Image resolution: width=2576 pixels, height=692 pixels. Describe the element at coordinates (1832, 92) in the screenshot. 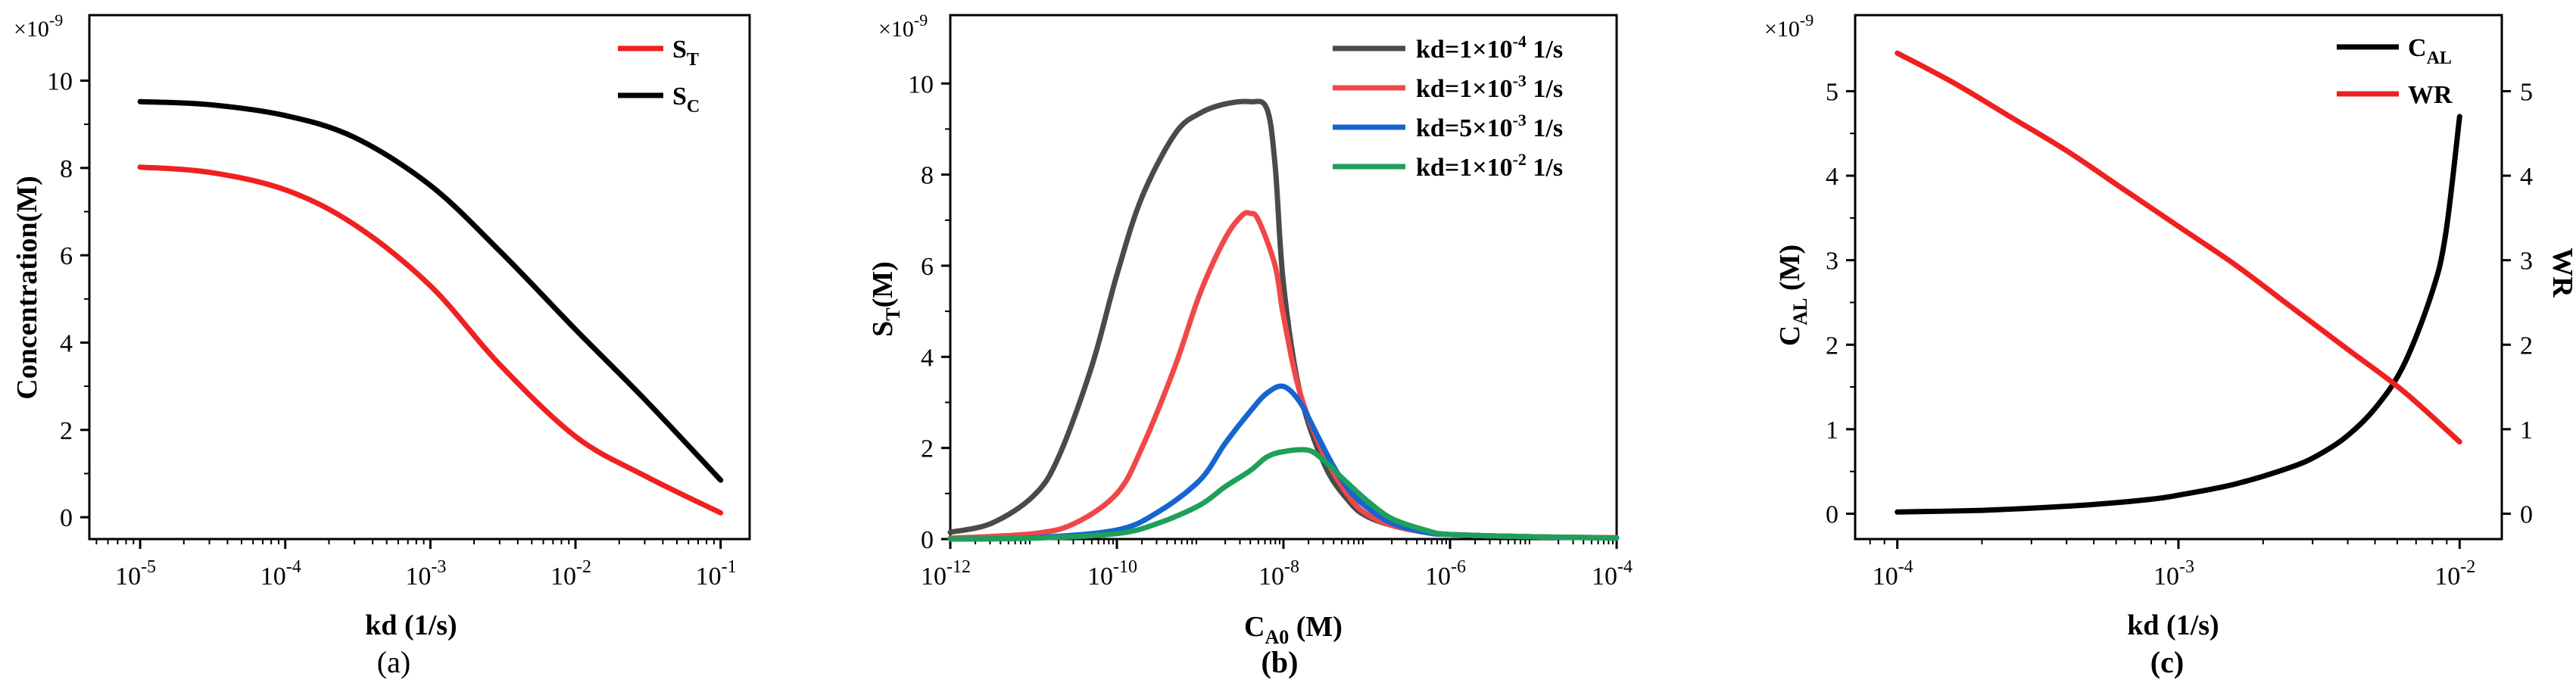

I see `y-tick-label-c: 5` at that location.